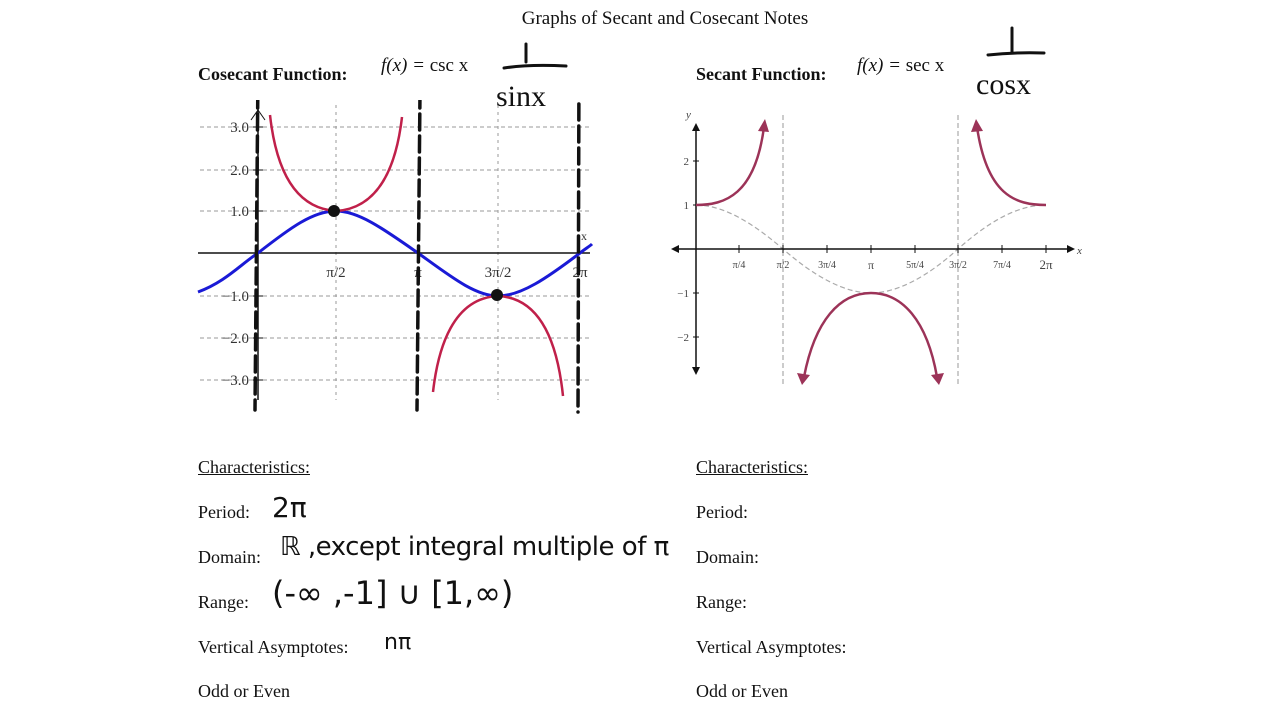 Image resolution: width=1280 pixels, height=720 pixels. I want to click on x-tick-labels: π/2 π 3π/2 2π, so click(457, 273).